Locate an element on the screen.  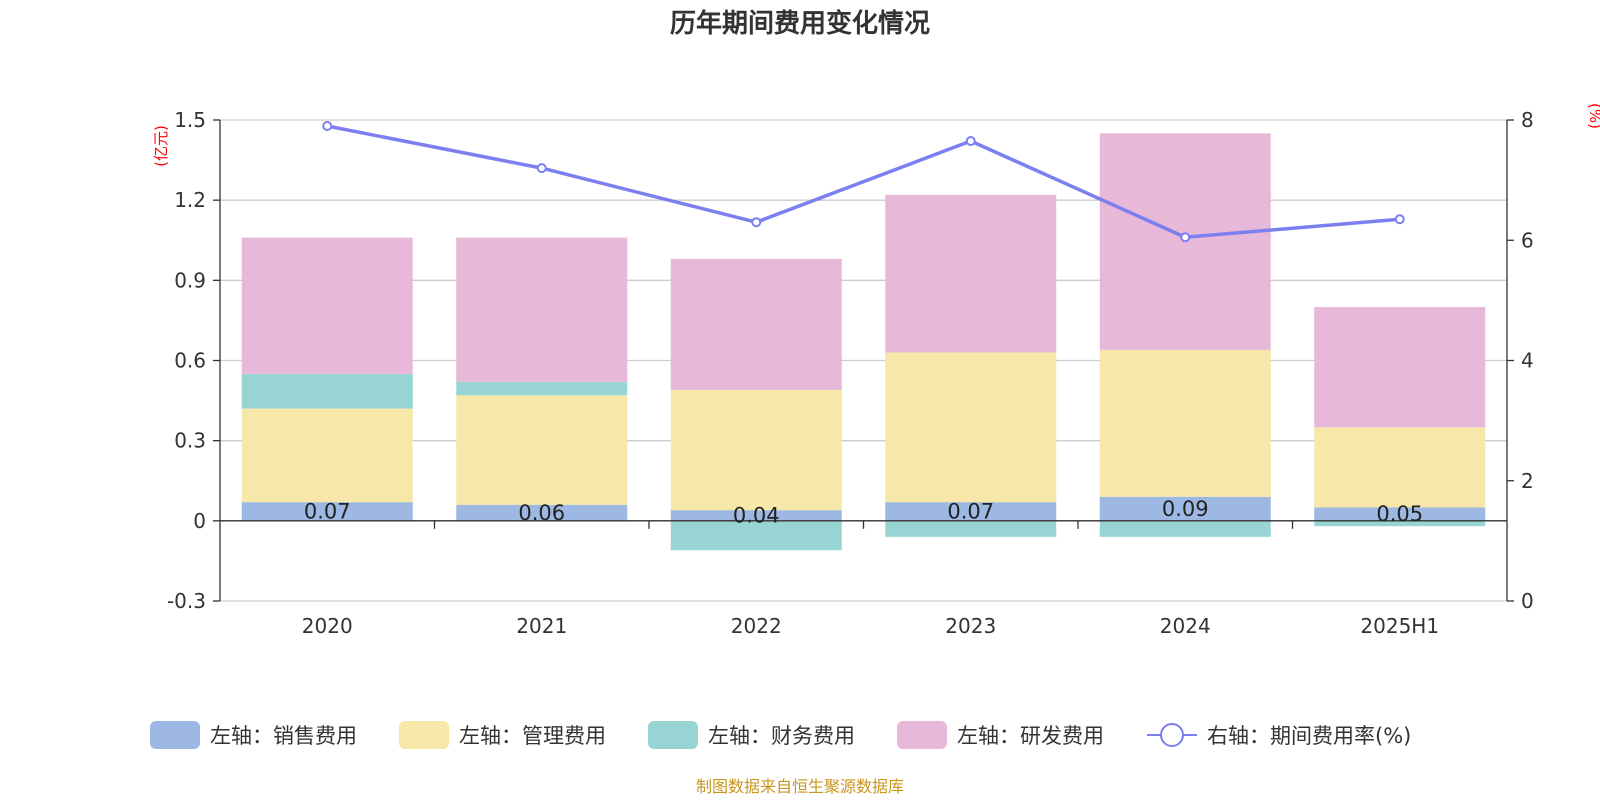
legend-label: 左轴：销售费用 is located at coordinates (283, 736).